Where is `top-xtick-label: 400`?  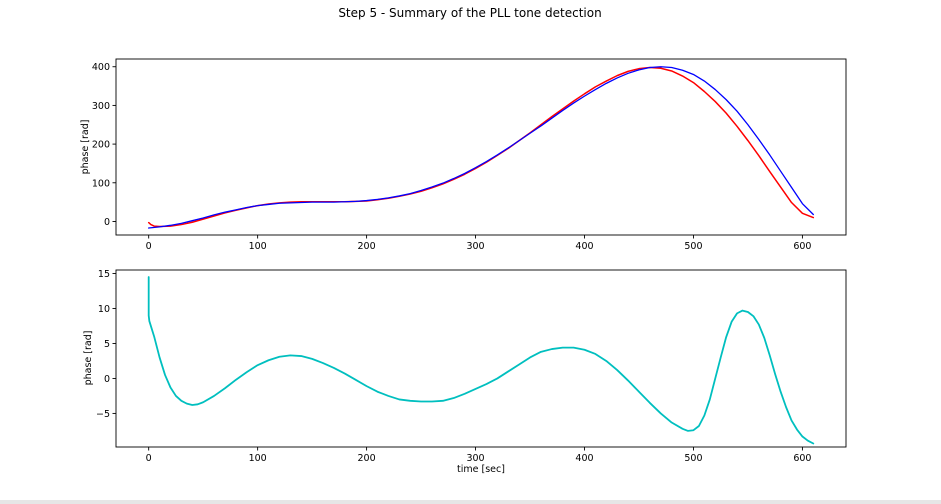 top-xtick-label: 400 is located at coordinates (584, 246).